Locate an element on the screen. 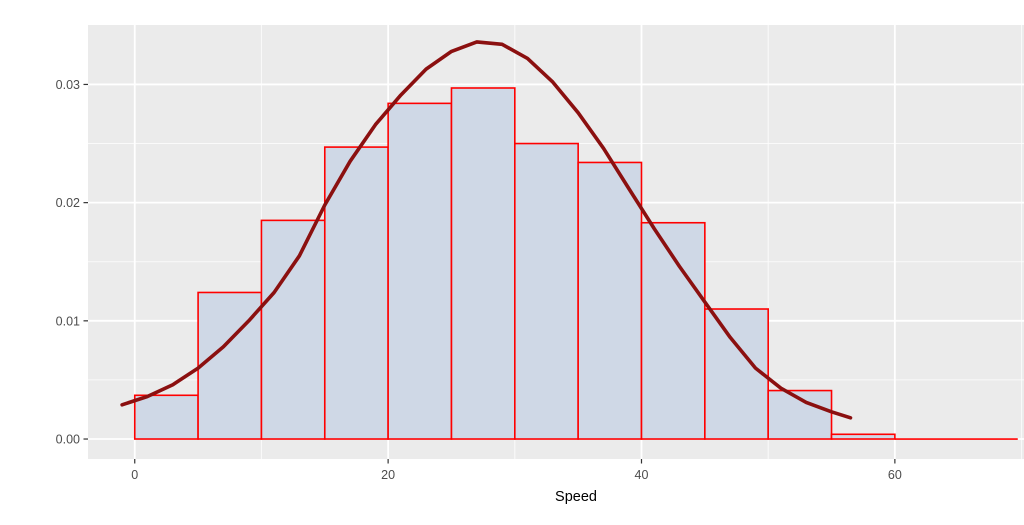 This screenshot has height=525, width=1024. y-axis-tick-label: 0.00 is located at coordinates (68, 440).